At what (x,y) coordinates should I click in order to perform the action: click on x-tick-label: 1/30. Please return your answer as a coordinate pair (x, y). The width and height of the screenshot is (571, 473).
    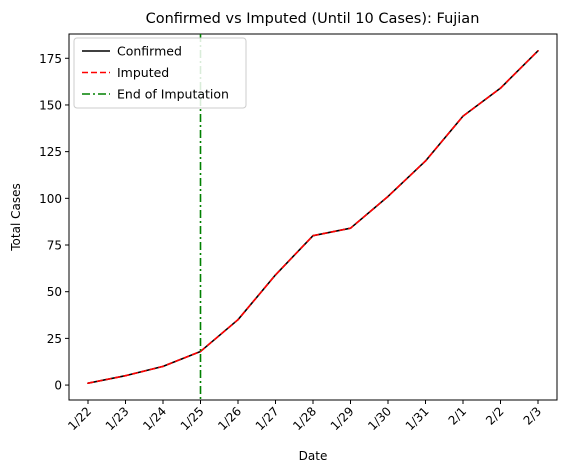
    Looking at the image, I should click on (379, 418).